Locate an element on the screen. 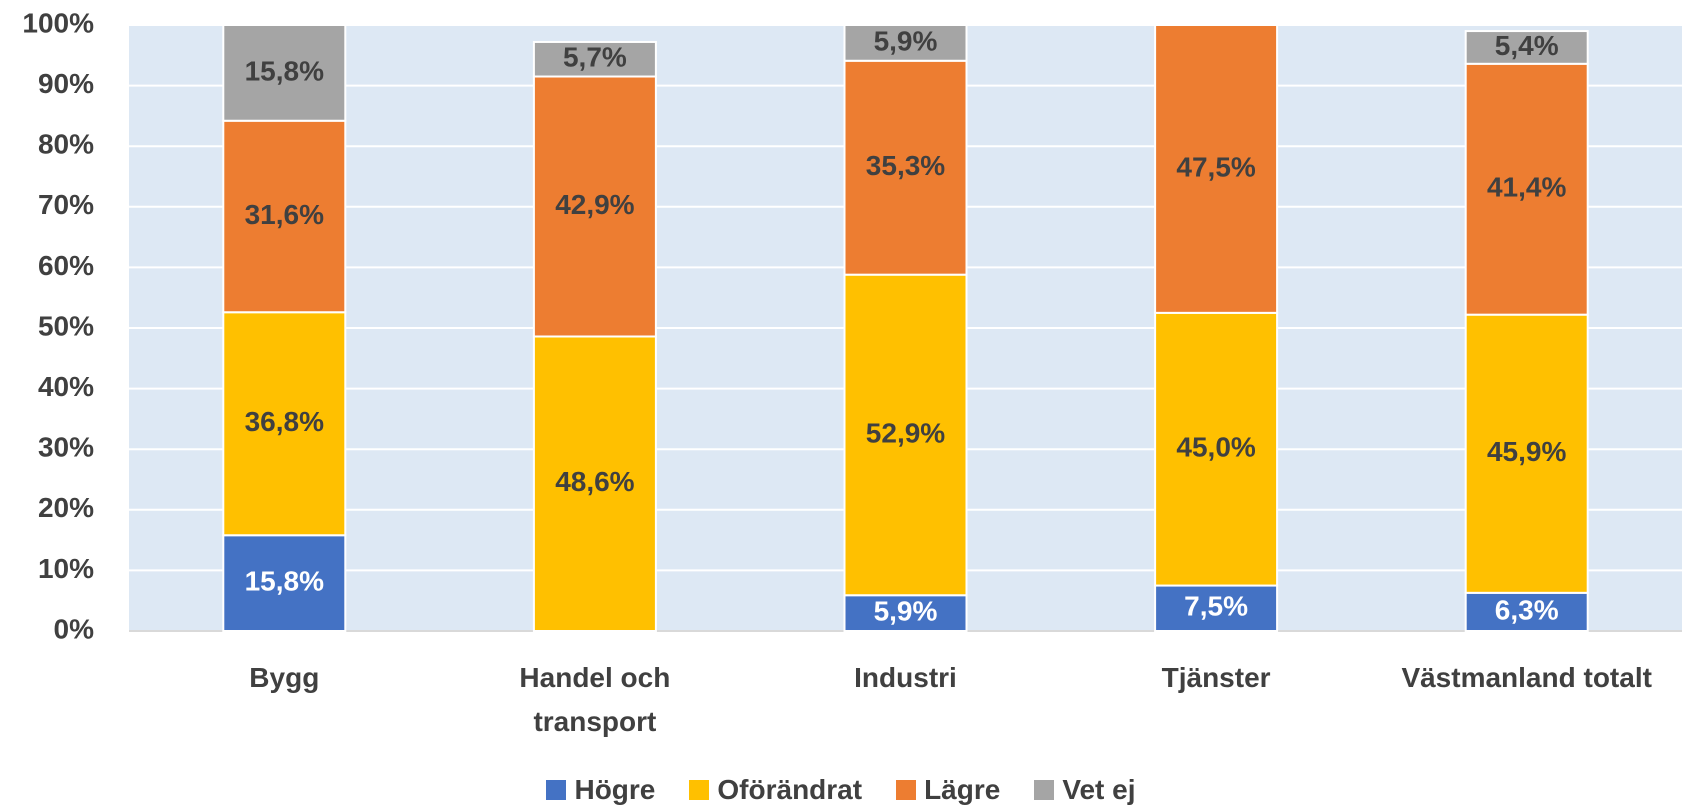 The image size is (1682, 808). data-label: 52,9% is located at coordinates (905, 432).